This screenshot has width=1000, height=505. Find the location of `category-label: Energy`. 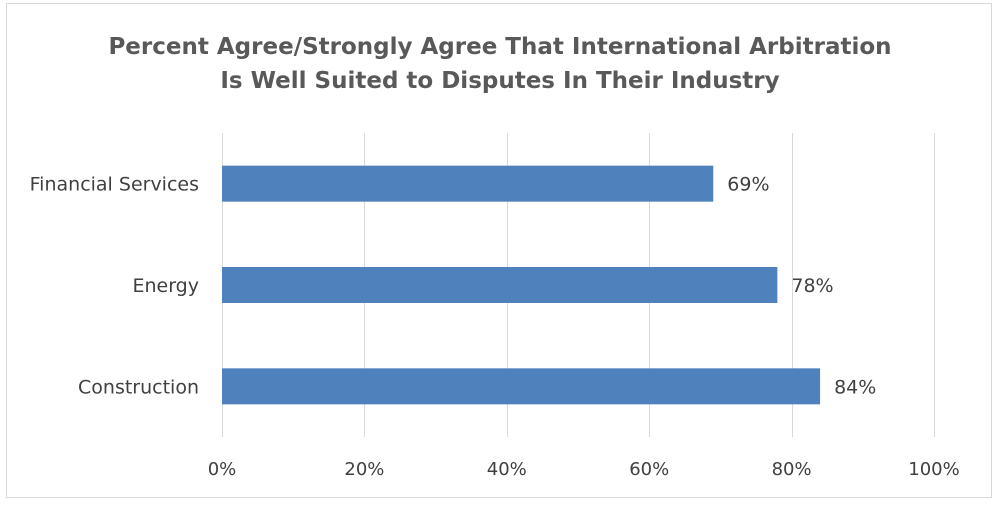

category-label: Energy is located at coordinates (165, 286).